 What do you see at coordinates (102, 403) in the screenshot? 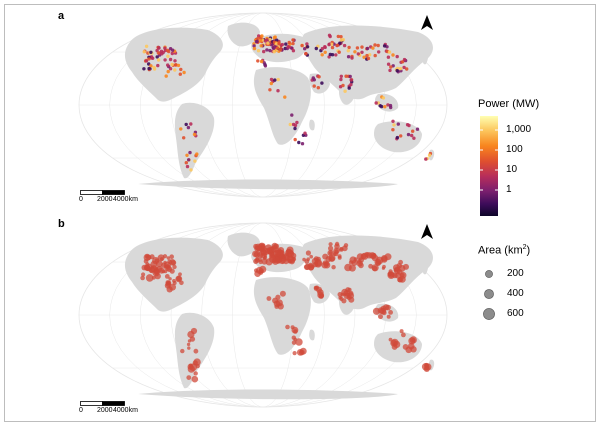
I see `scale-bar` at bounding box center [102, 403].